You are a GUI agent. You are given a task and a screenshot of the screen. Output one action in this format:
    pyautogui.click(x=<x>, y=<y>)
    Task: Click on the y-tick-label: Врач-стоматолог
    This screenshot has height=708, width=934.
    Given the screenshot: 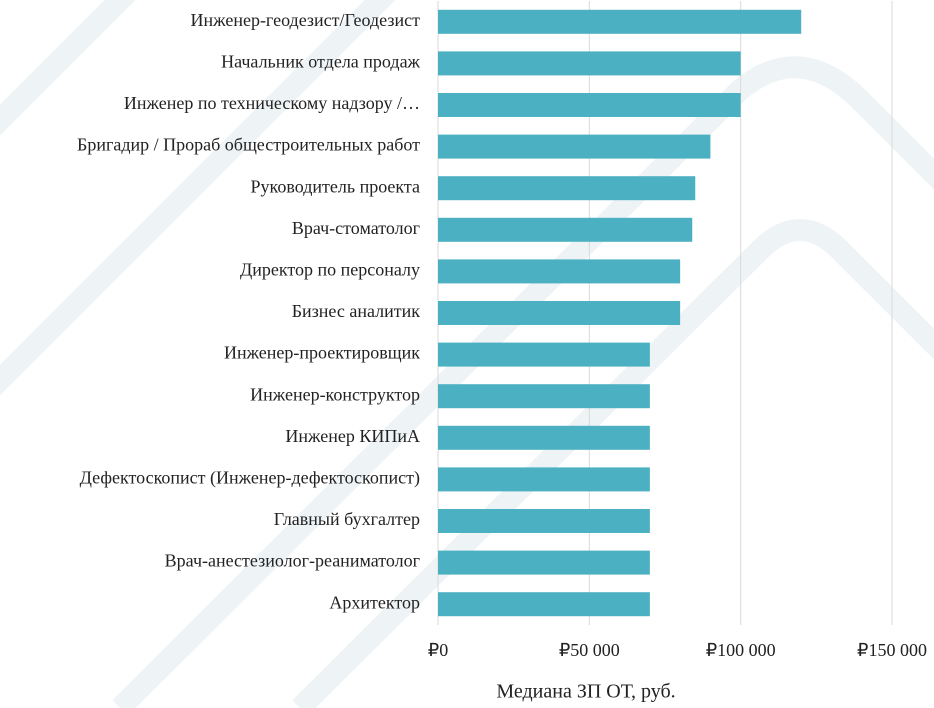 What is the action you would take?
    pyautogui.click(x=356, y=228)
    